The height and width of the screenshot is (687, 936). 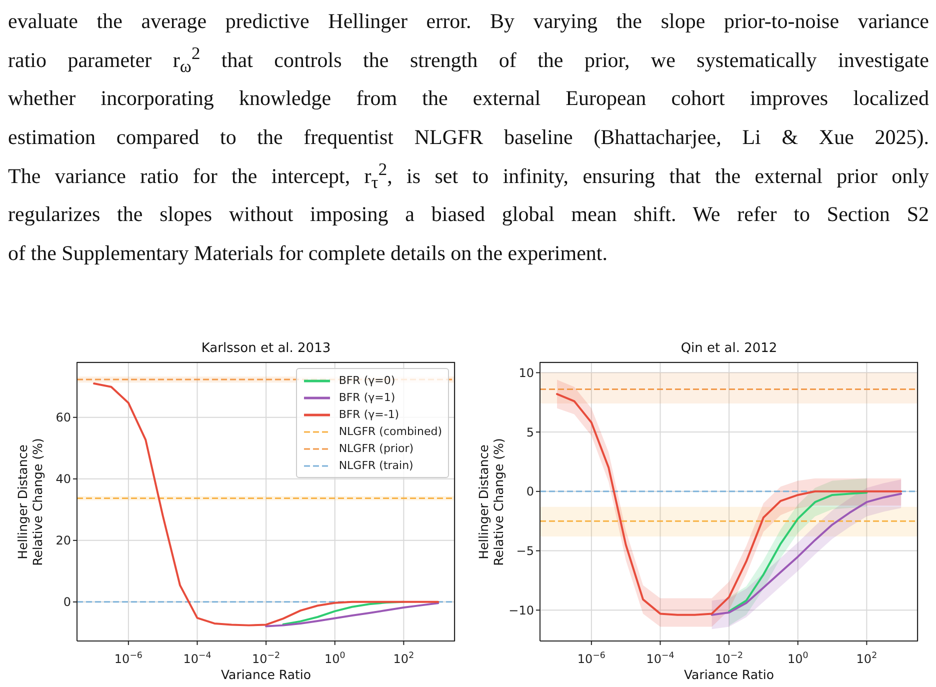 What do you see at coordinates (526, 373) in the screenshot?
I see `y-tick-label: 10` at bounding box center [526, 373].